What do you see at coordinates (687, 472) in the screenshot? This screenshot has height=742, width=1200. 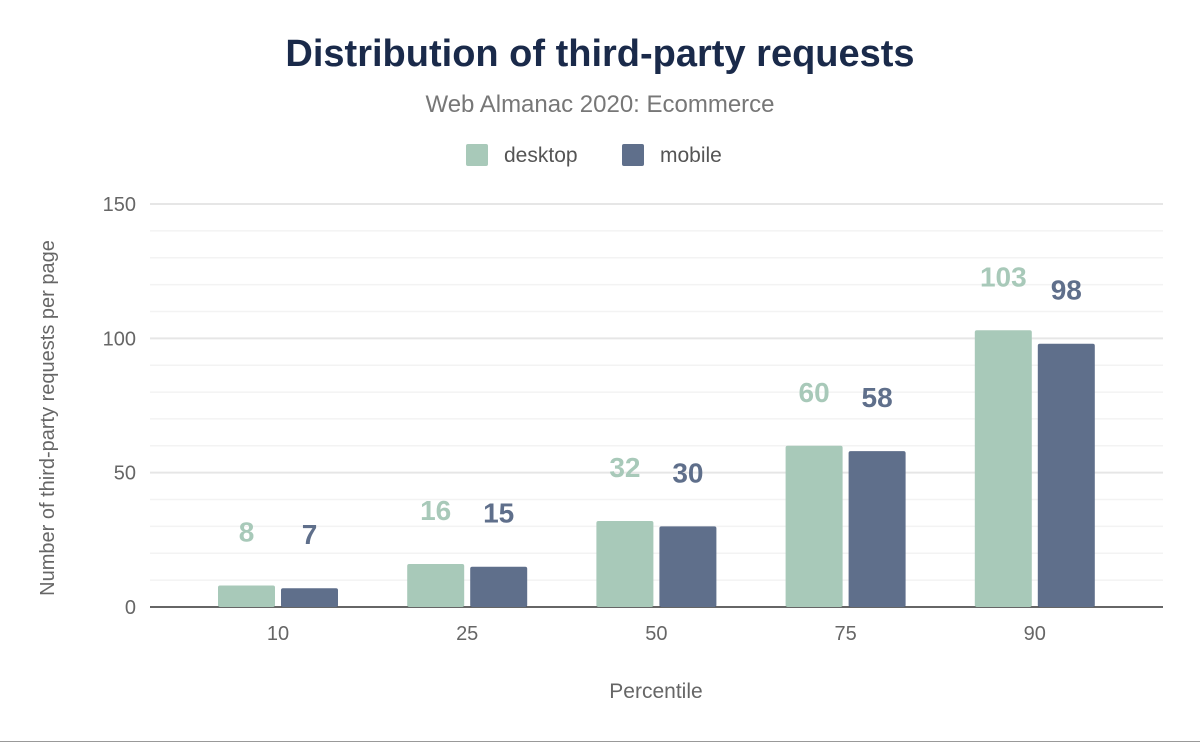 I see `data-label-mobile: 30` at bounding box center [687, 472].